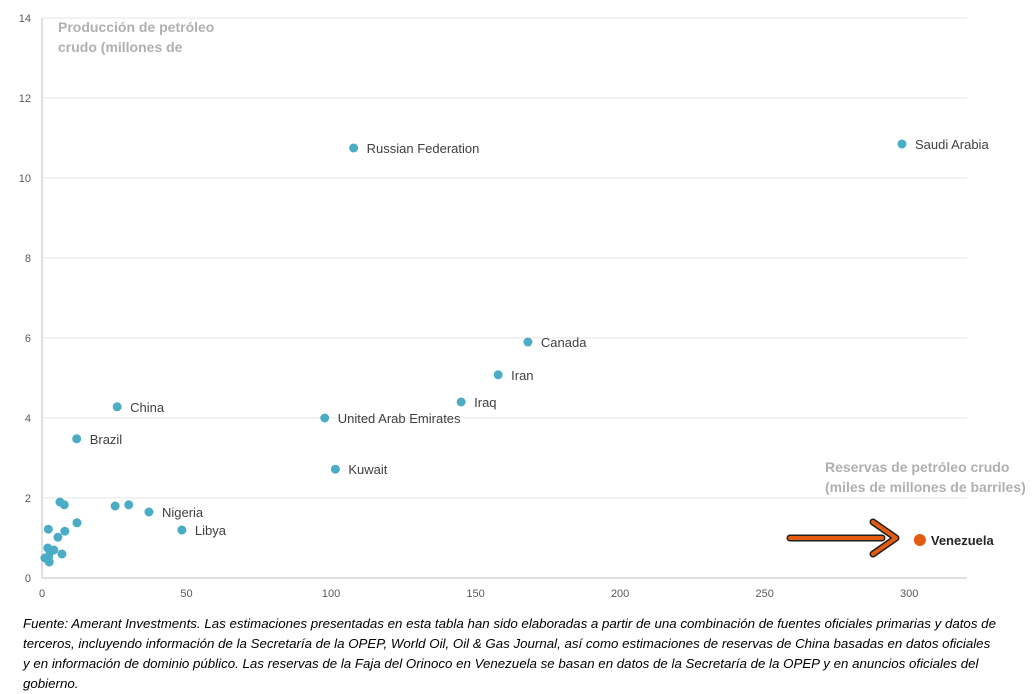 The height and width of the screenshot is (694, 1034). I want to click on y-tick-label: 6, so click(28, 339).